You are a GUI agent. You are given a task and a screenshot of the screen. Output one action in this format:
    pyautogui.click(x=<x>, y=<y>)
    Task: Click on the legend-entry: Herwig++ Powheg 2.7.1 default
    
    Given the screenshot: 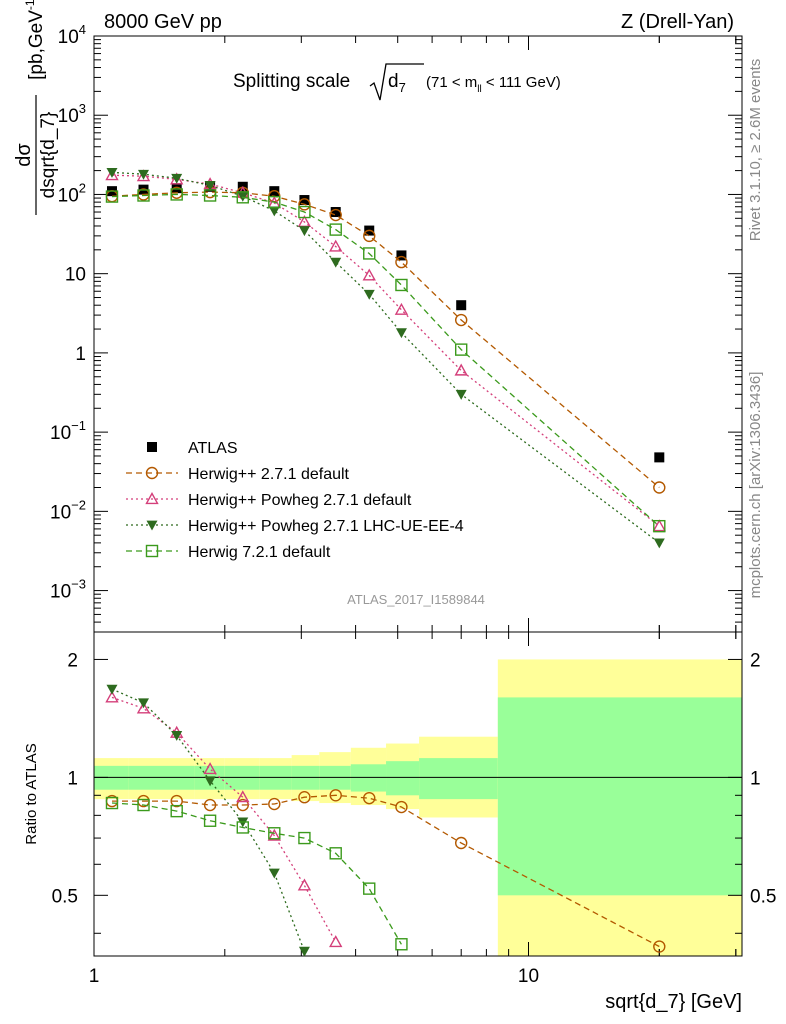 What is the action you would take?
    pyautogui.click(x=269, y=500)
    